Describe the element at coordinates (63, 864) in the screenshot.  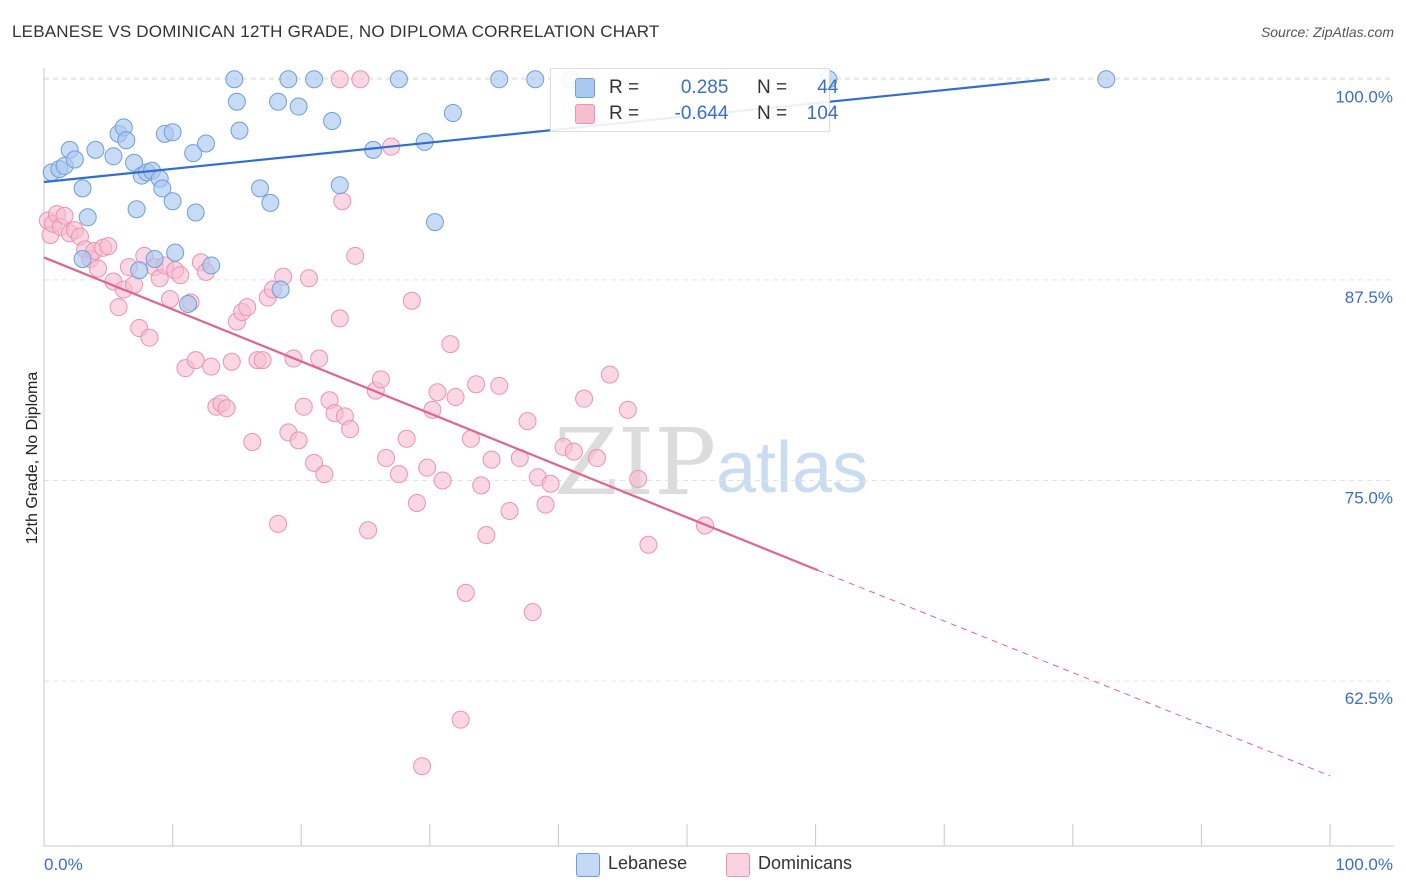
I see `x-tick-label: 0.0%` at that location.